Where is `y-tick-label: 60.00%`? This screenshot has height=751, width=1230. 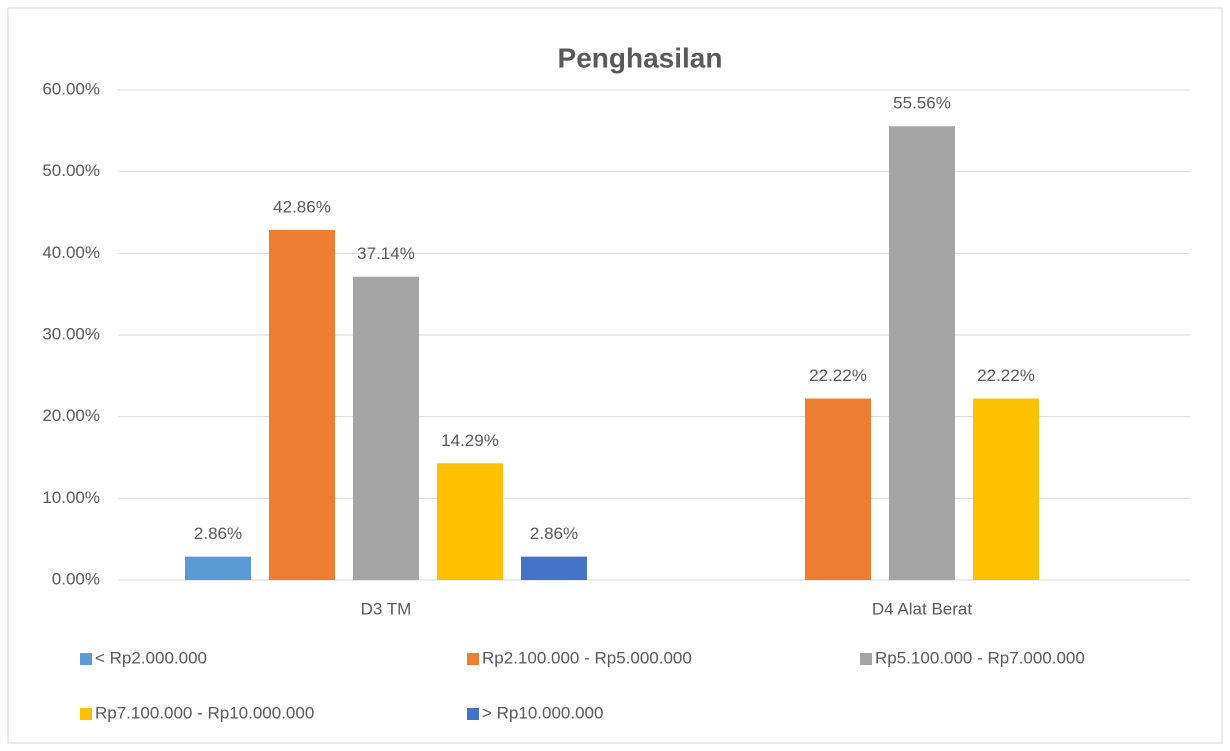 y-tick-label: 60.00% is located at coordinates (71, 88).